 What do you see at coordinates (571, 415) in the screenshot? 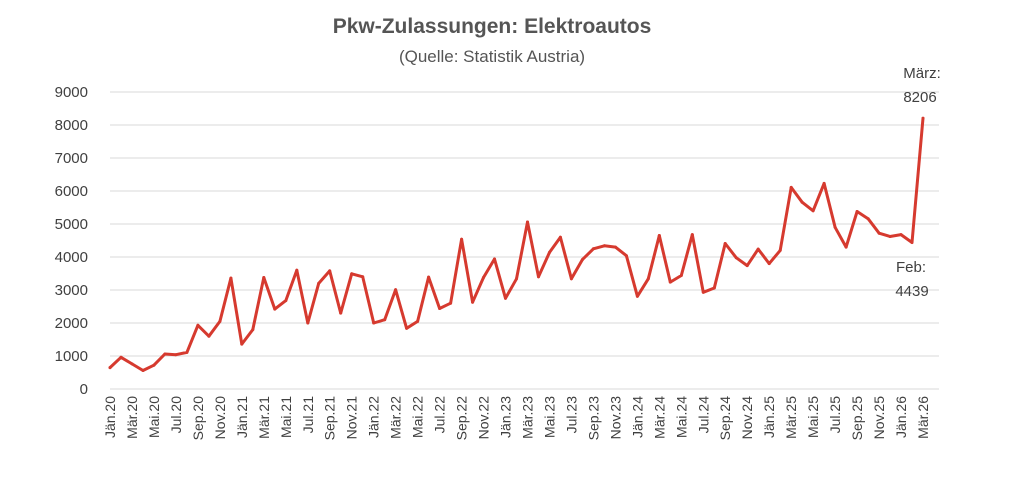
I see `x-tick-label: Jul.23` at bounding box center [571, 415].